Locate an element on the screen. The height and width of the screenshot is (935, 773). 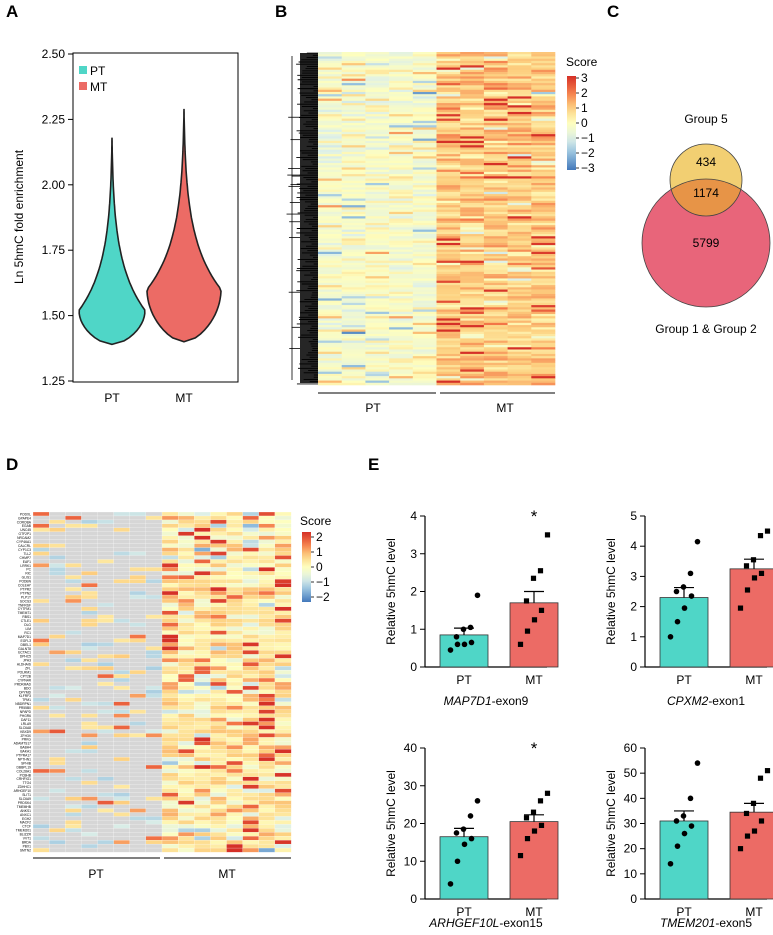
panel-e-gene-suffix: -exon1 is located at coordinates (726, 701).